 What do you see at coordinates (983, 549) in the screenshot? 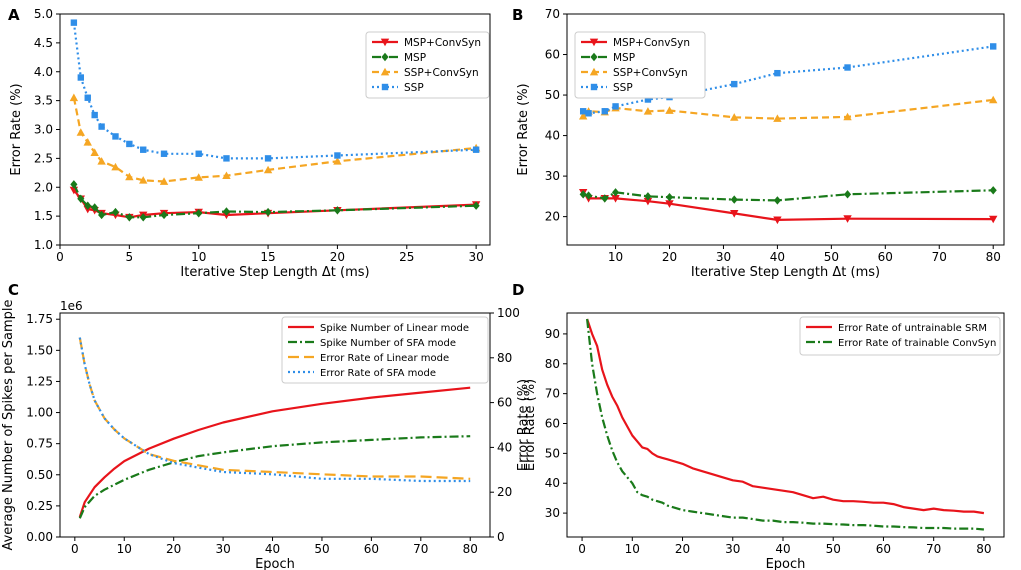
I see `x-tick-label: 80` at bounding box center [983, 549].